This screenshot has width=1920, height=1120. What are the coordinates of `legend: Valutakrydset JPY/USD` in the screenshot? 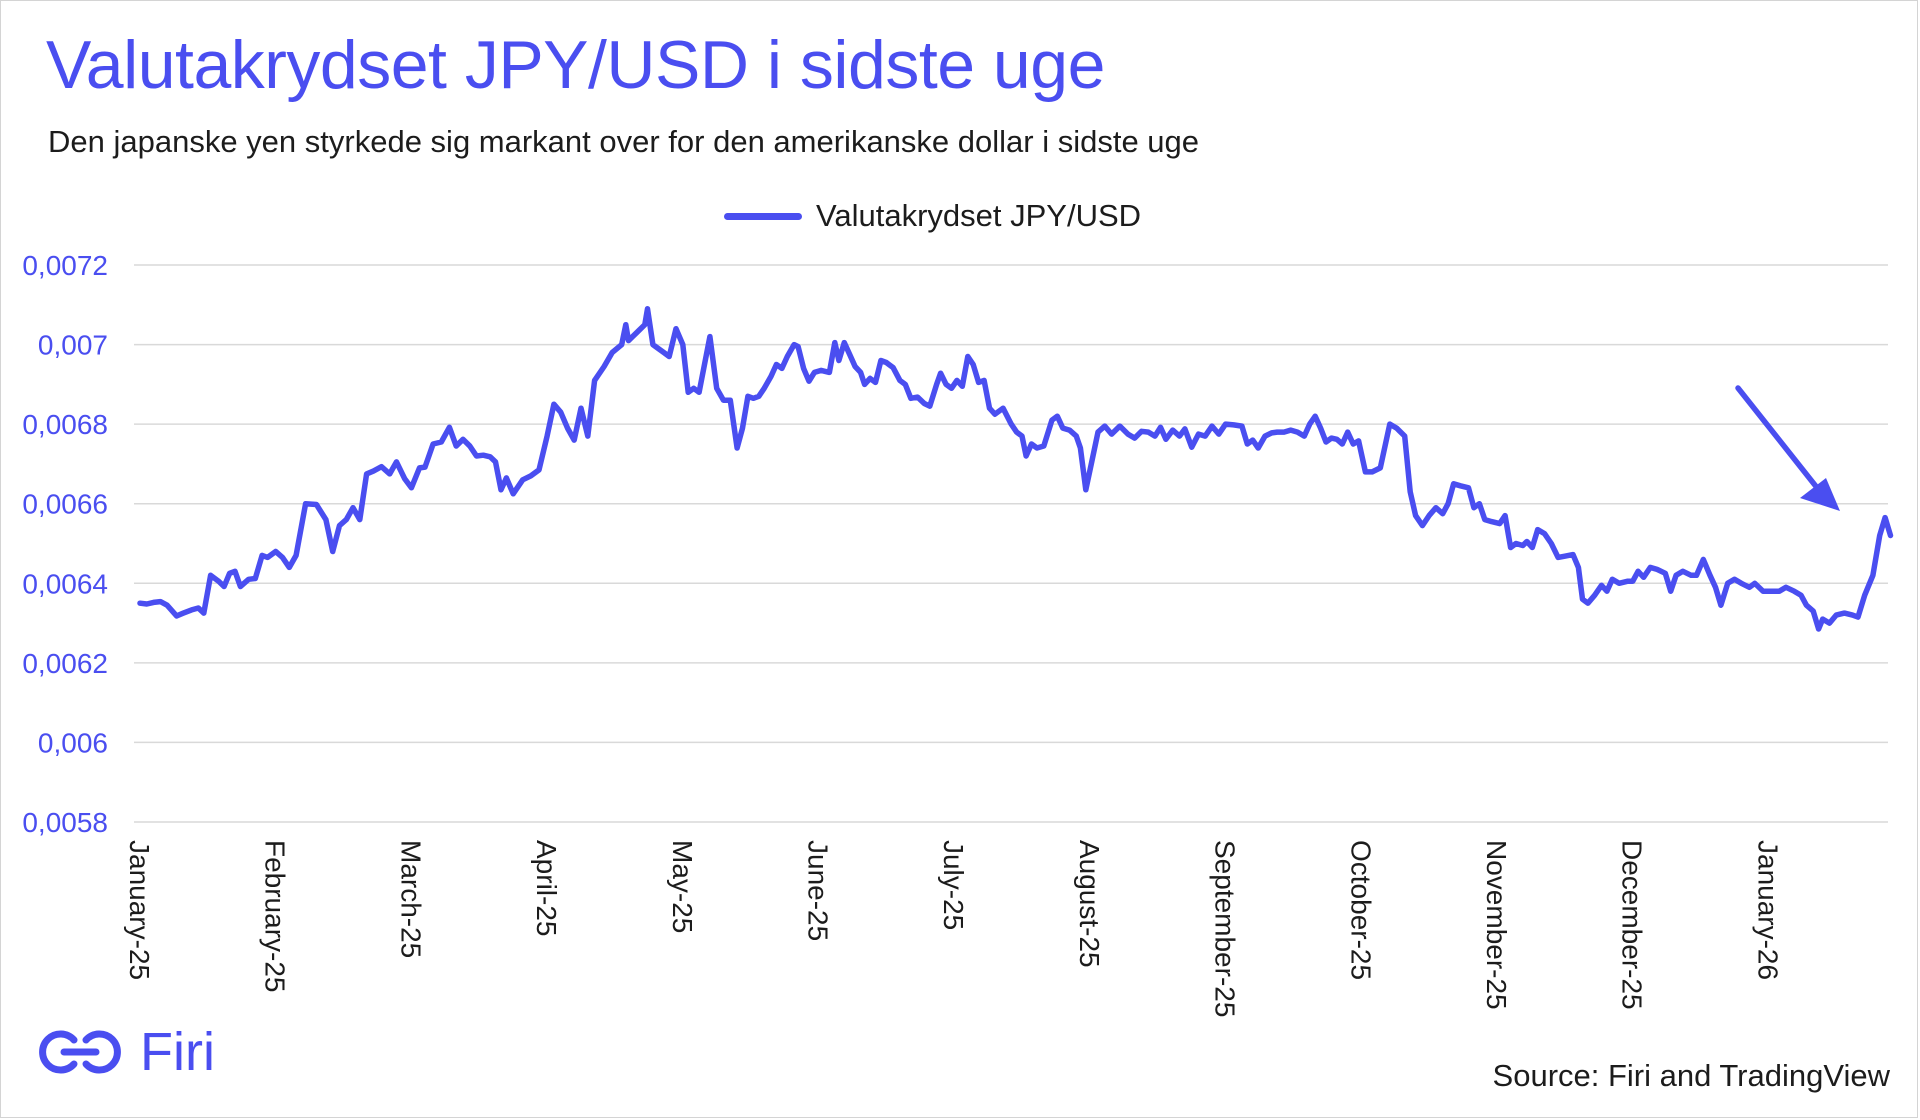 It's located at (932, 216).